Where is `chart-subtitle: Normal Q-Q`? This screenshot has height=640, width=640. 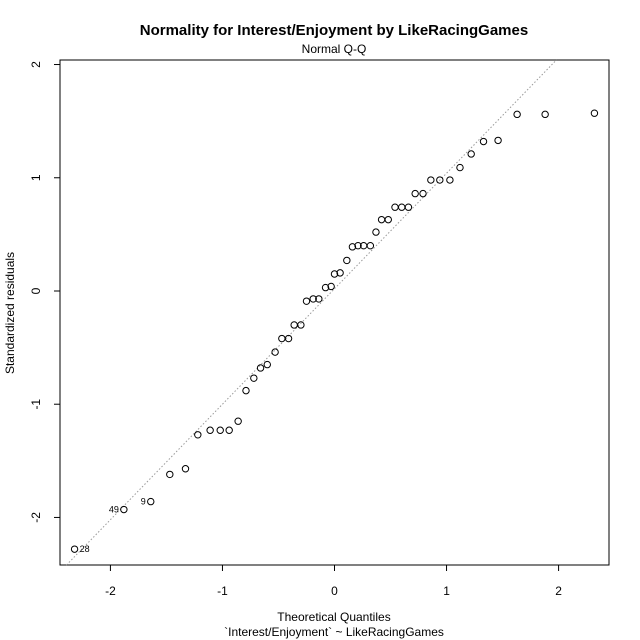
chart-subtitle: Normal Q-Q is located at coordinates (334, 49).